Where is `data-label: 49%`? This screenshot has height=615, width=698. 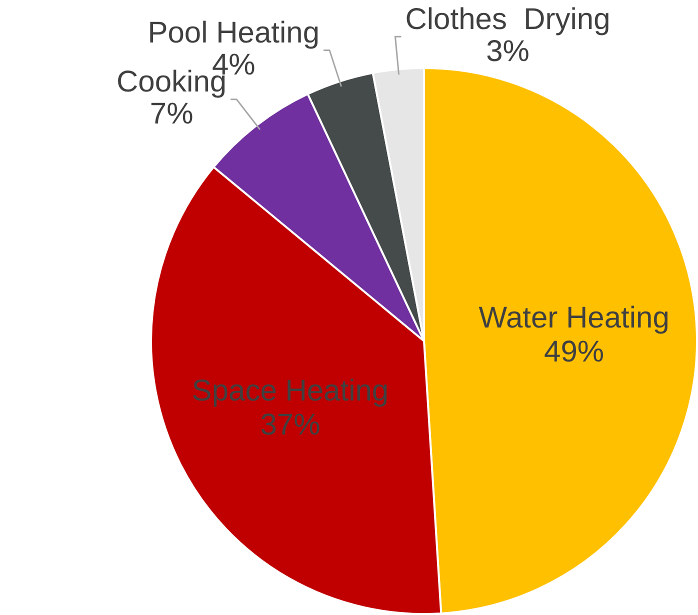
data-label: 49% is located at coordinates (574, 352).